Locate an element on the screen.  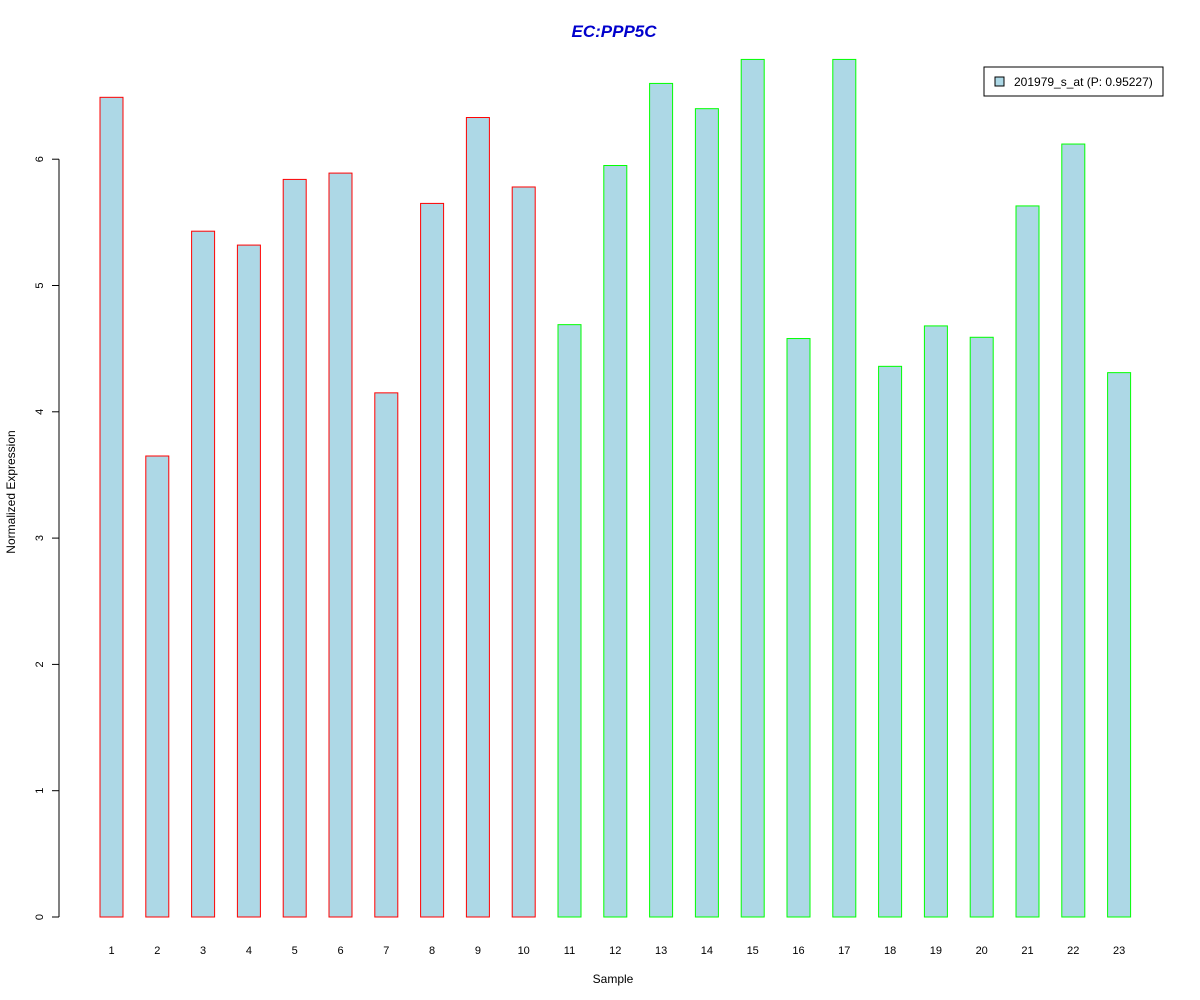
x-tick-label: 5 is located at coordinates (295, 951).